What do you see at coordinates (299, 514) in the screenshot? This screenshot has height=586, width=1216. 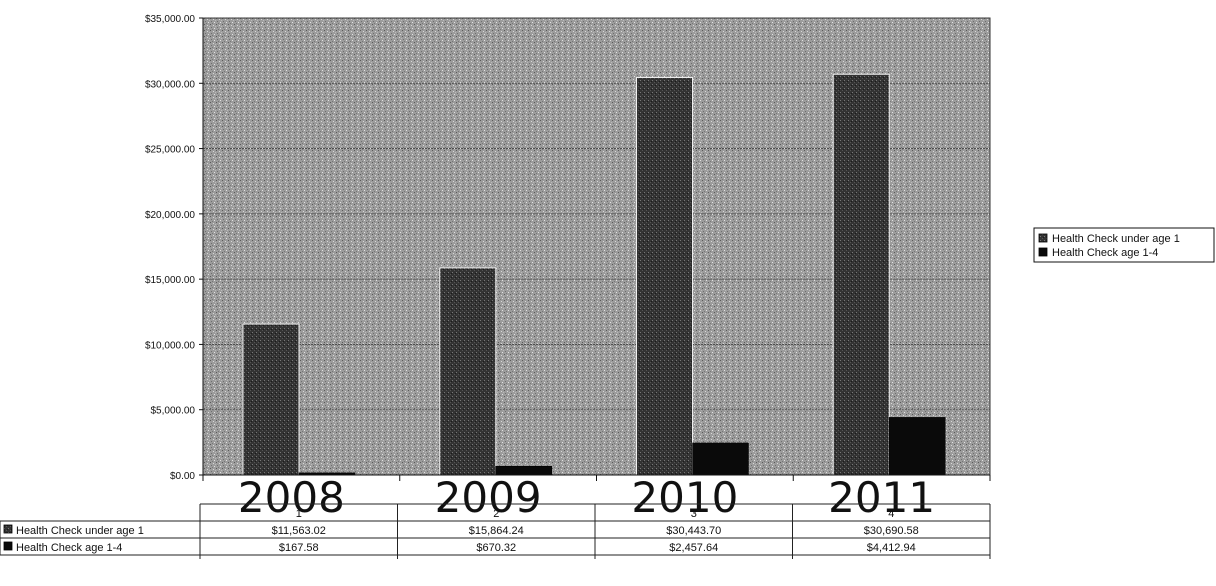 I see `table-header-cell: 1` at bounding box center [299, 514].